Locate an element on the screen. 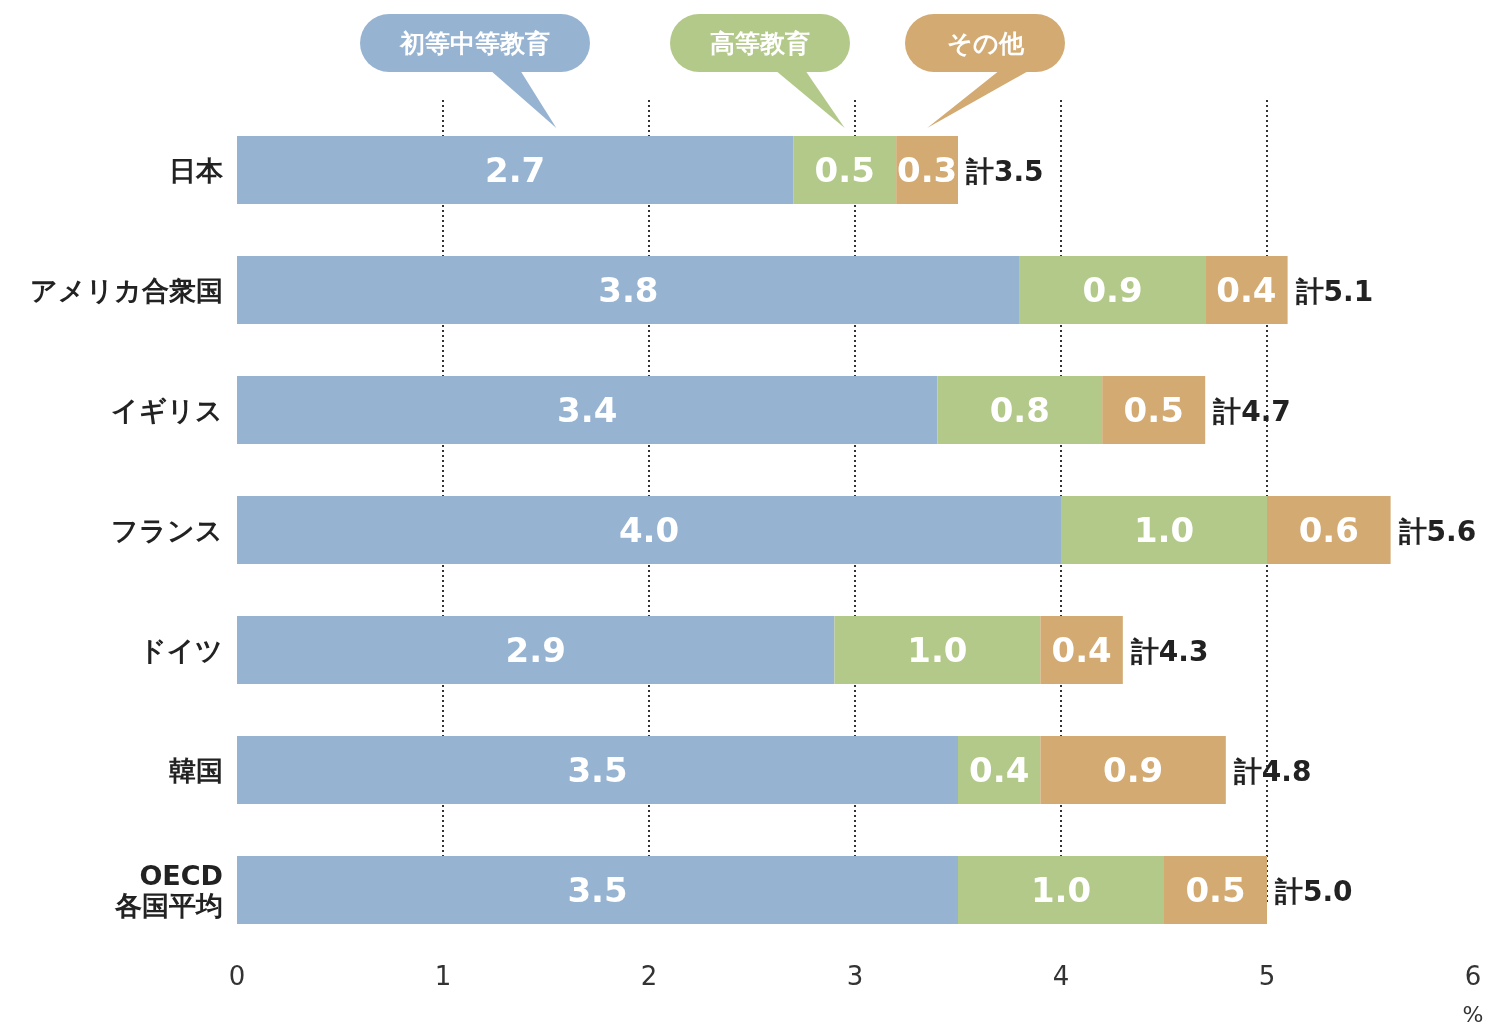 The height and width of the screenshot is (1028, 1493). x-axis-title: % is located at coordinates (1473, 1014).